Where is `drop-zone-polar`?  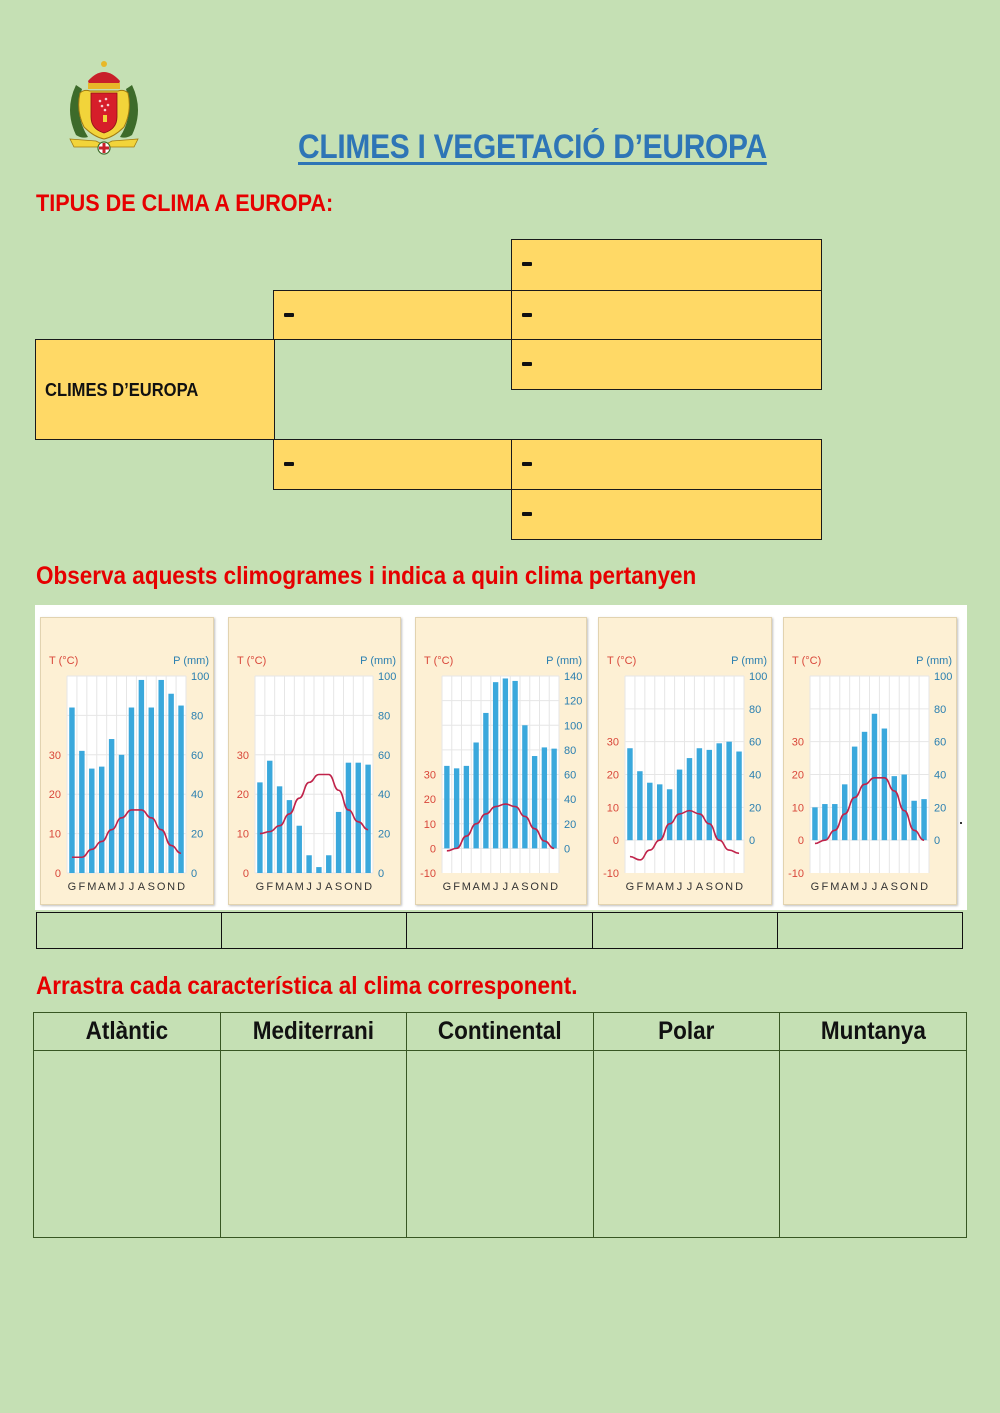 drop-zone-polar is located at coordinates (686, 1144).